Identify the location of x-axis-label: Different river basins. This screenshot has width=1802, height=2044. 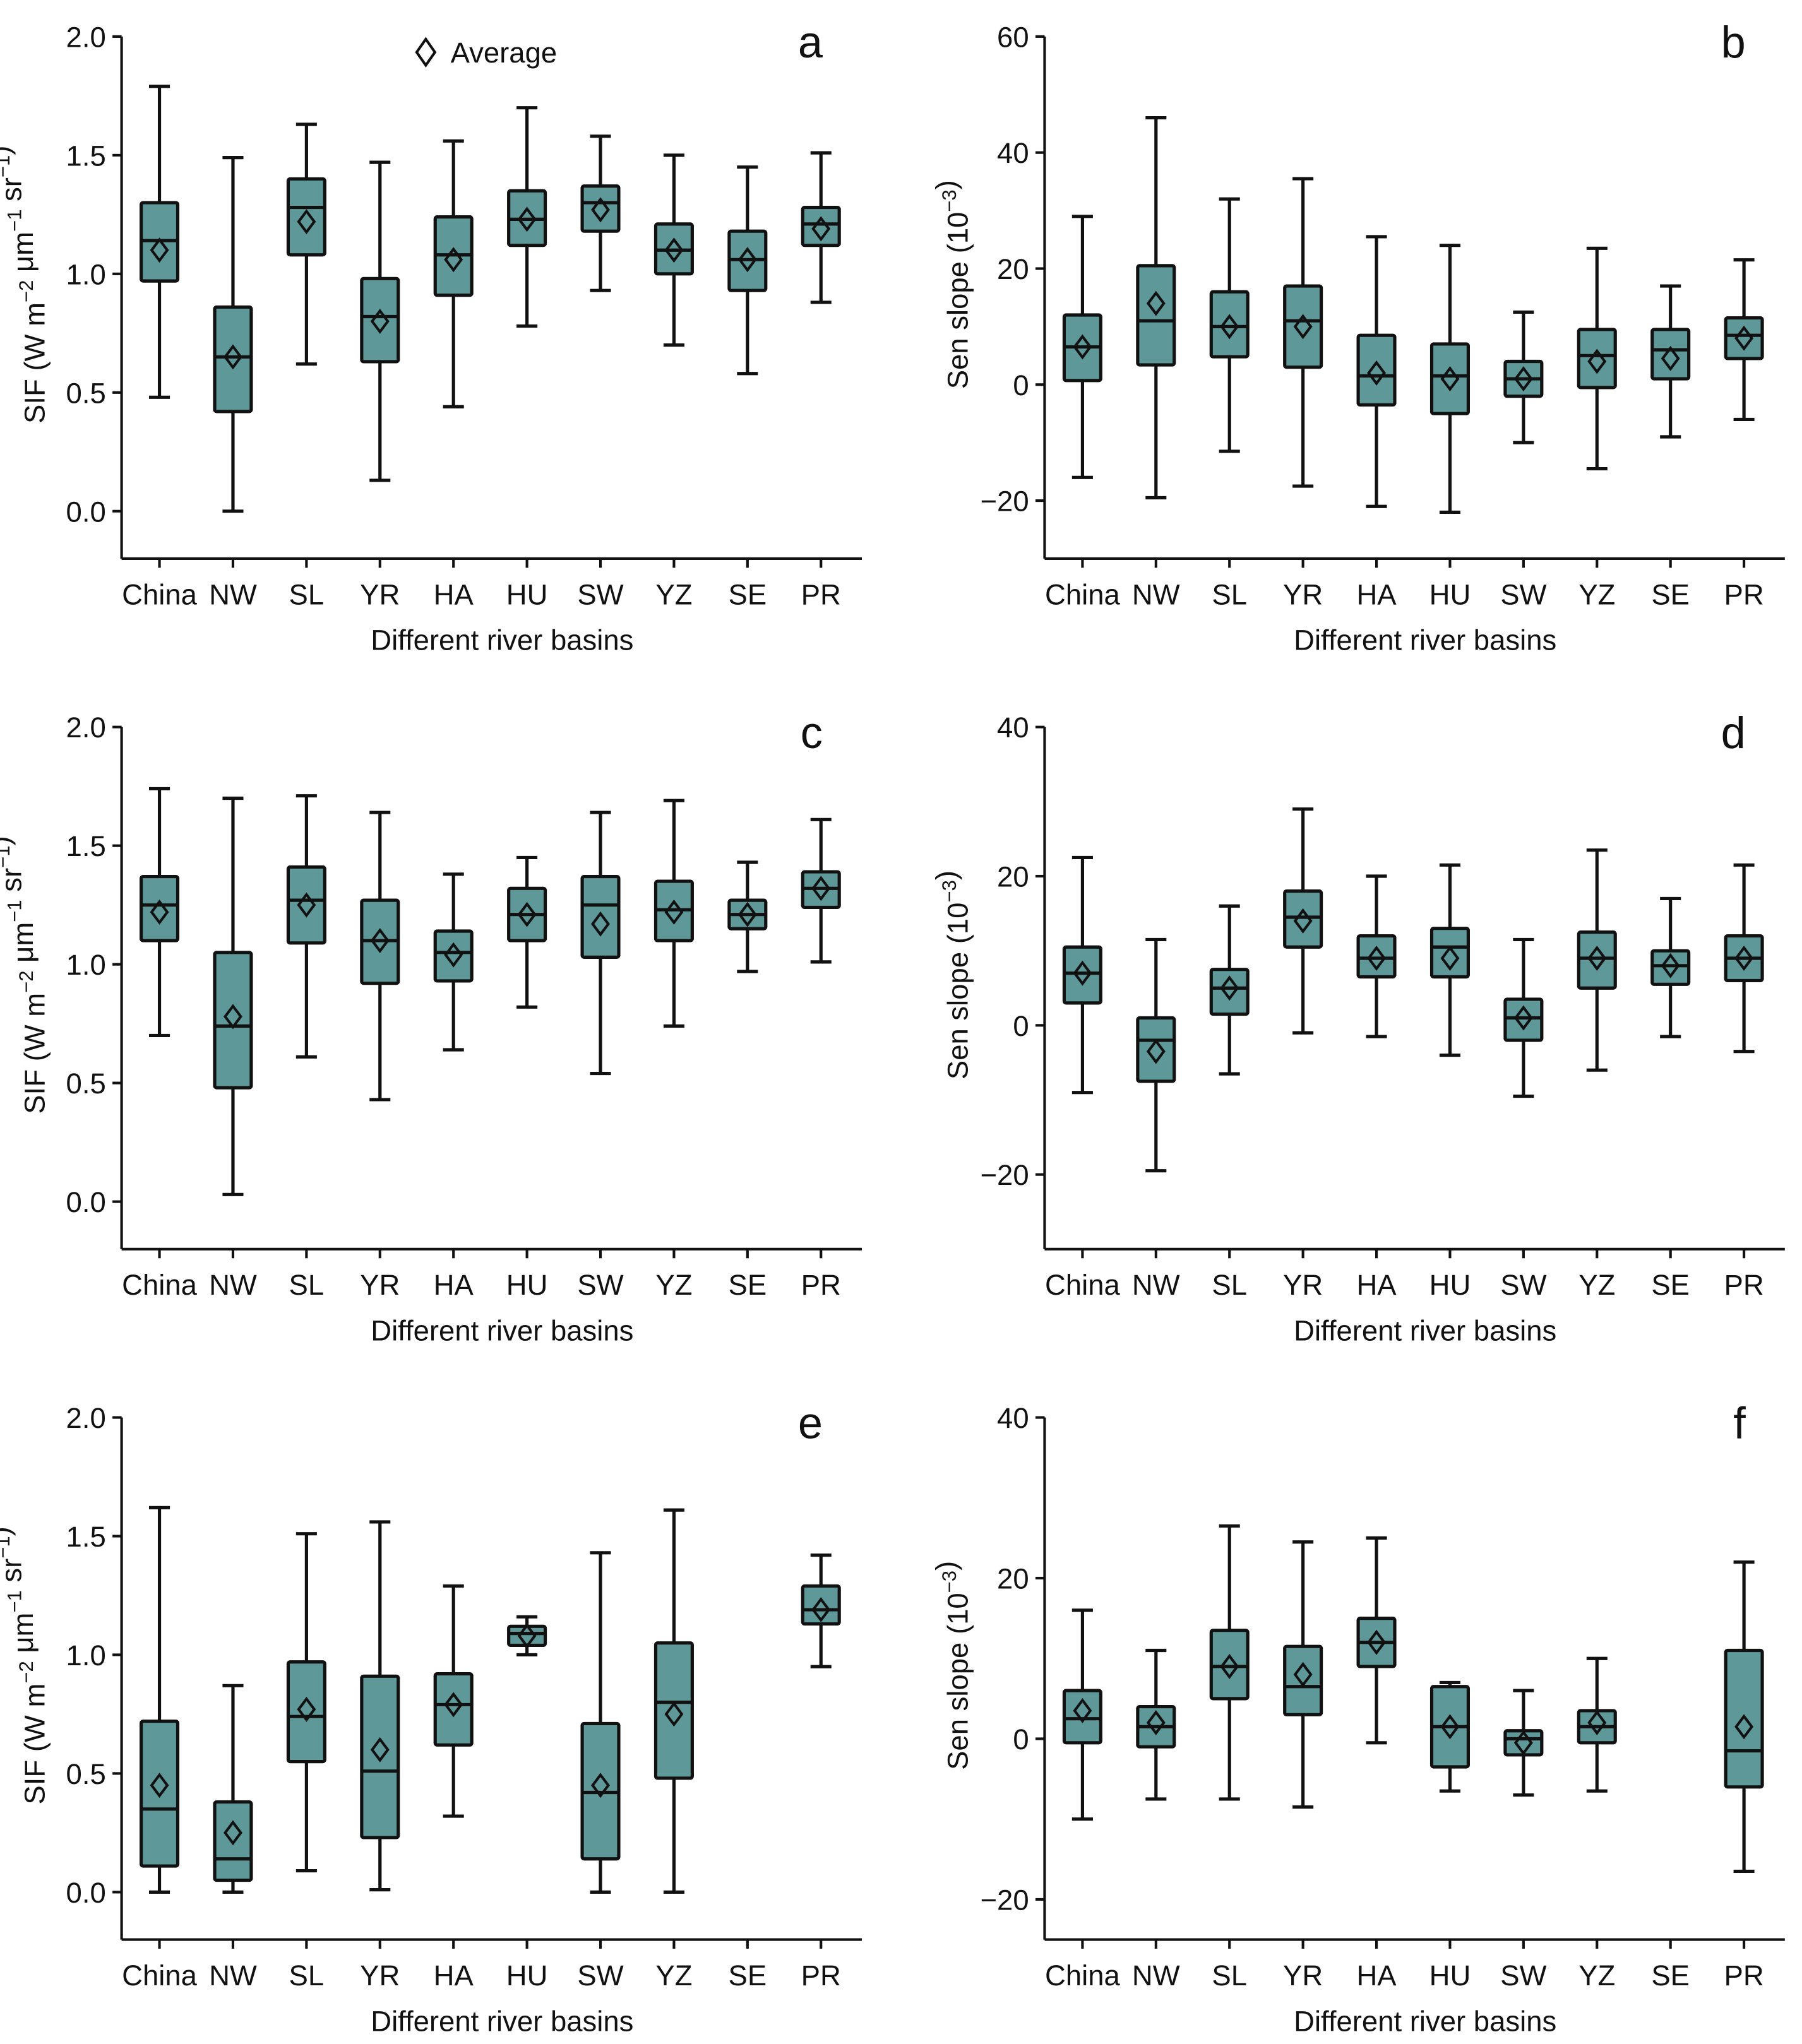
(1425, 1331).